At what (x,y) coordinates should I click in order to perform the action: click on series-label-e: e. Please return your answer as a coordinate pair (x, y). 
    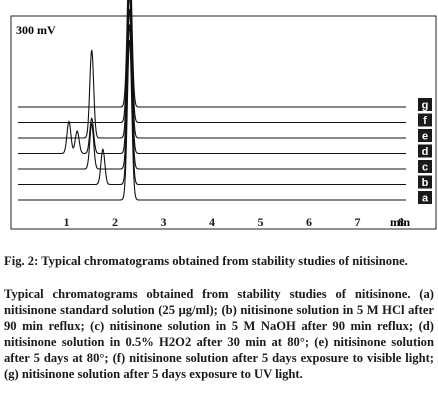
    Looking at the image, I should click on (425, 137).